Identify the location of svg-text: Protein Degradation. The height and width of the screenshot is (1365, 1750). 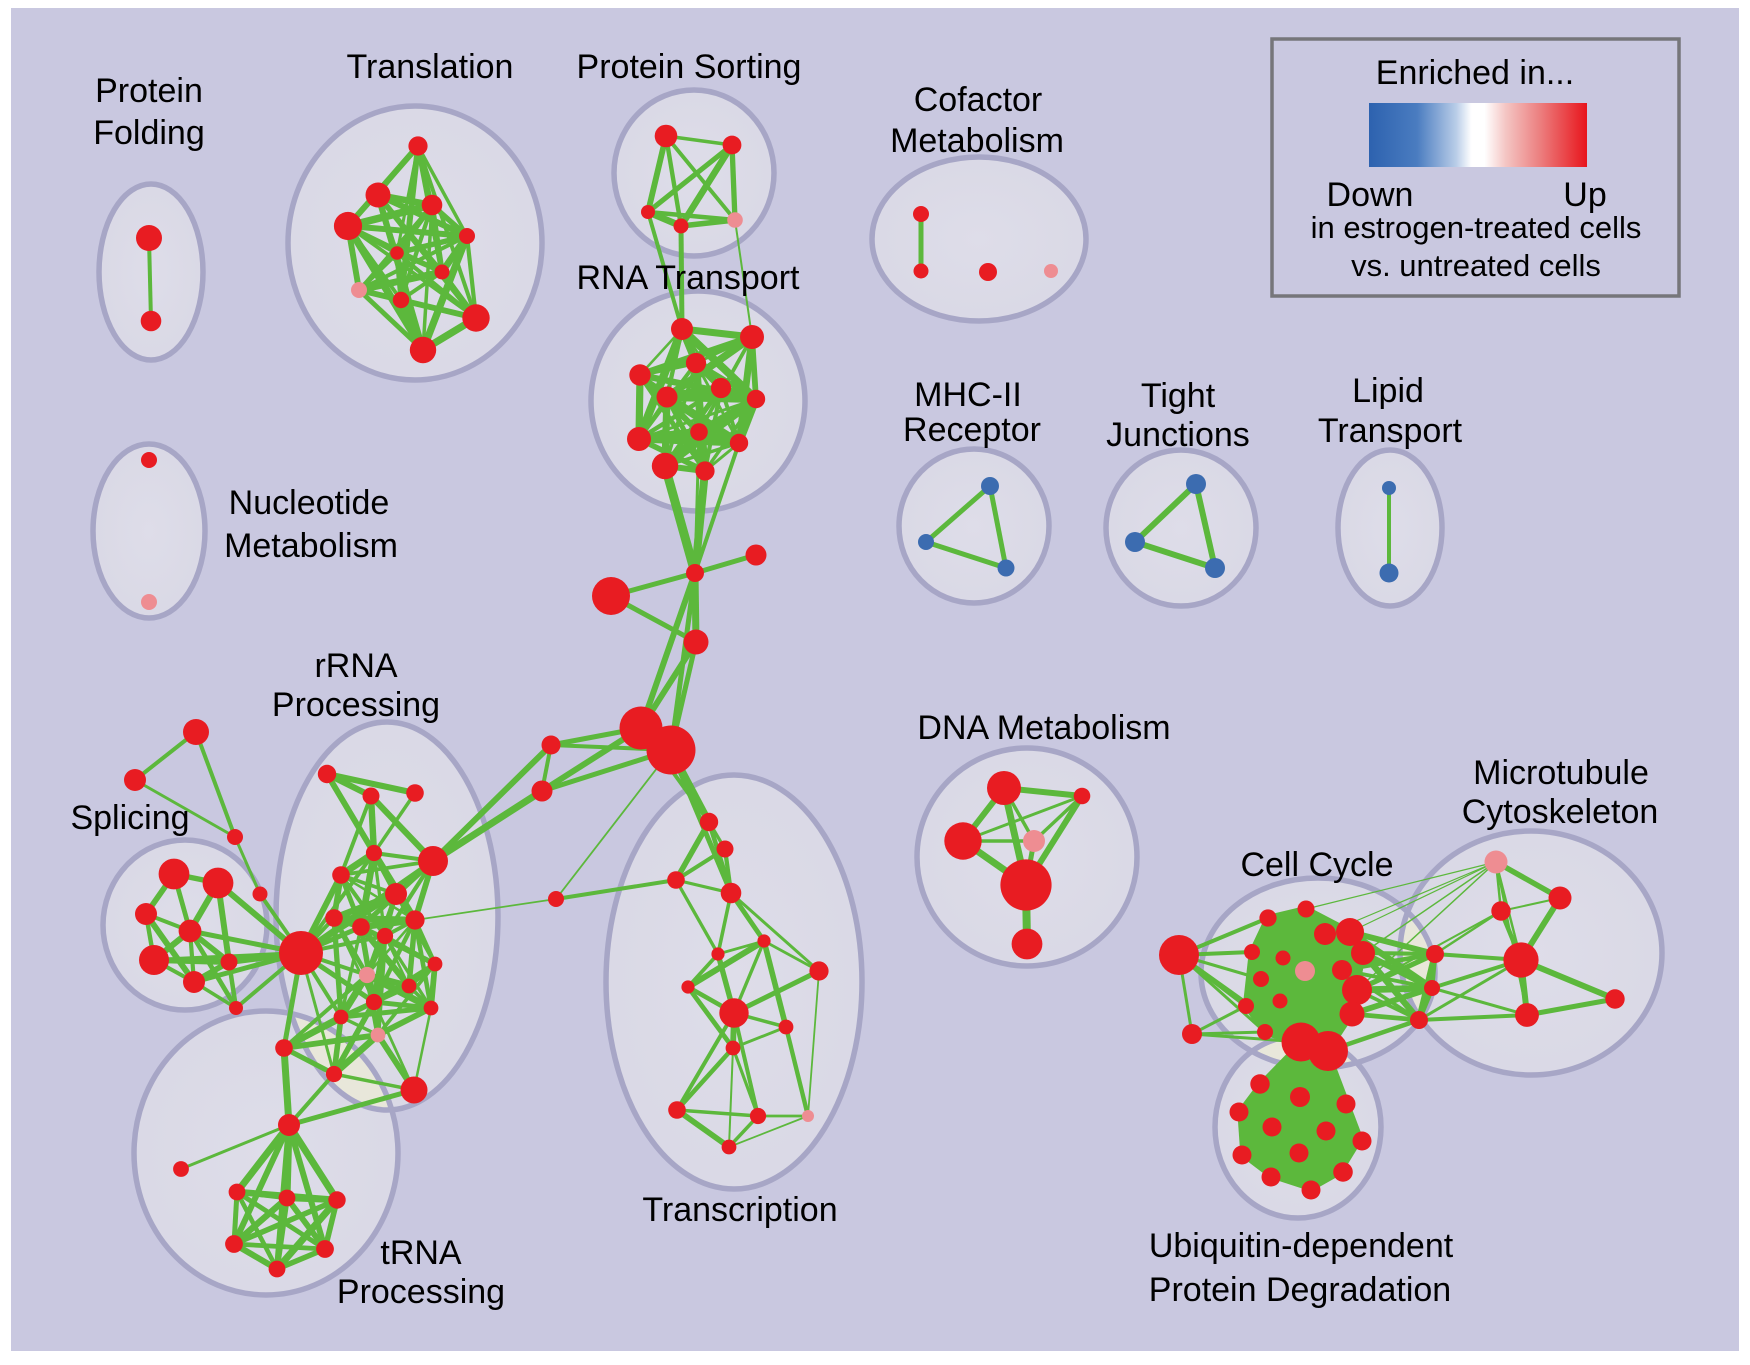
(1300, 1290).